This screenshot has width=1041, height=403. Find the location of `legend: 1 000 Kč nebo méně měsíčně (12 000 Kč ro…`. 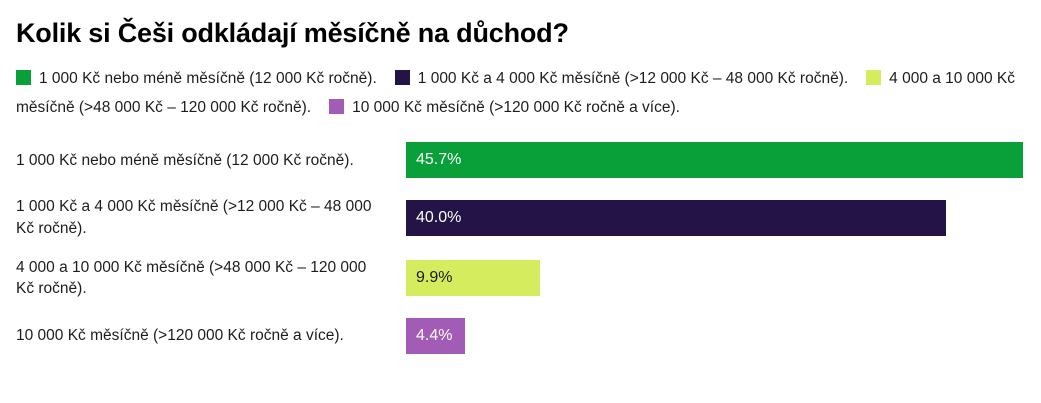

legend: 1 000 Kč nebo méně měsíčně (12 000 Kč ro… is located at coordinates (518, 93).